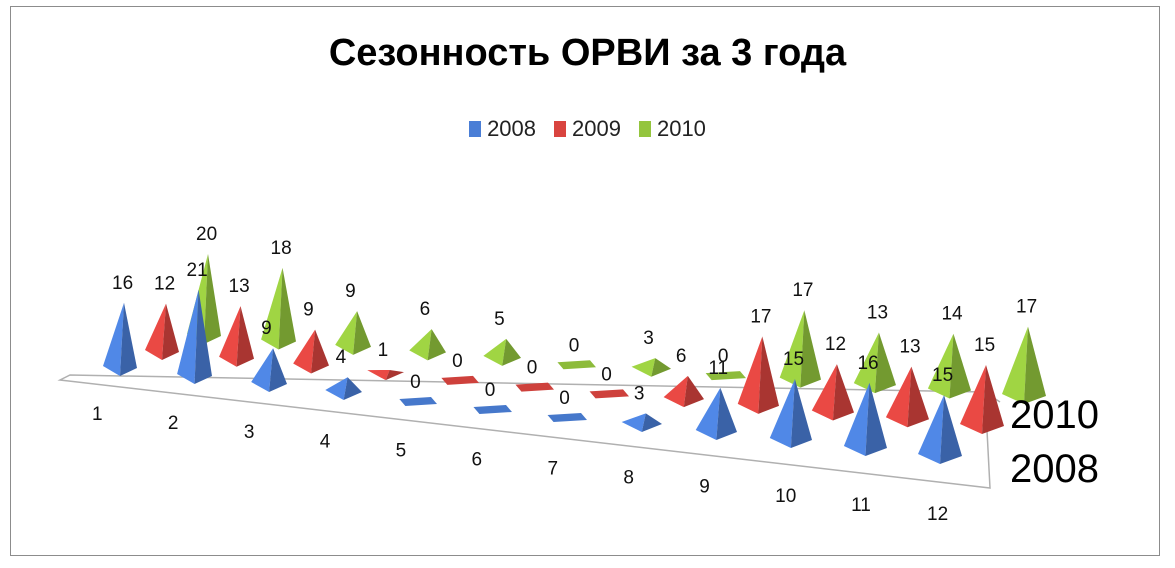 The height and width of the screenshot is (568, 1175). What do you see at coordinates (490, 390) in the screenshot?
I see `value-label-2008-6: 0` at bounding box center [490, 390].